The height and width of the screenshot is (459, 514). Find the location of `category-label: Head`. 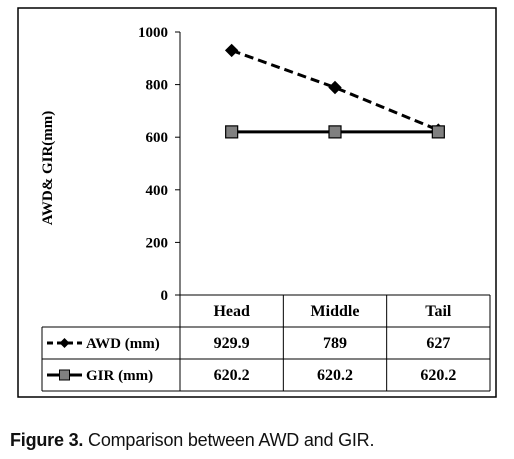

category-label: Head is located at coordinates (231, 311).